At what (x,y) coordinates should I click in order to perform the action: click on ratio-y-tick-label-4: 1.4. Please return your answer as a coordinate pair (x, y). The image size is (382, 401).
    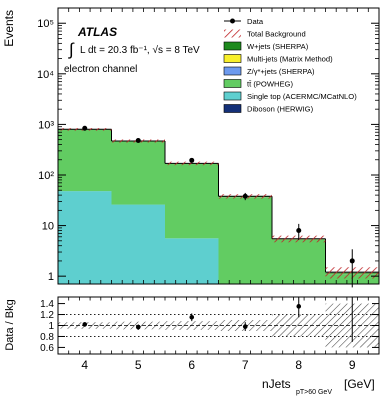
    Looking at the image, I should click on (47, 304).